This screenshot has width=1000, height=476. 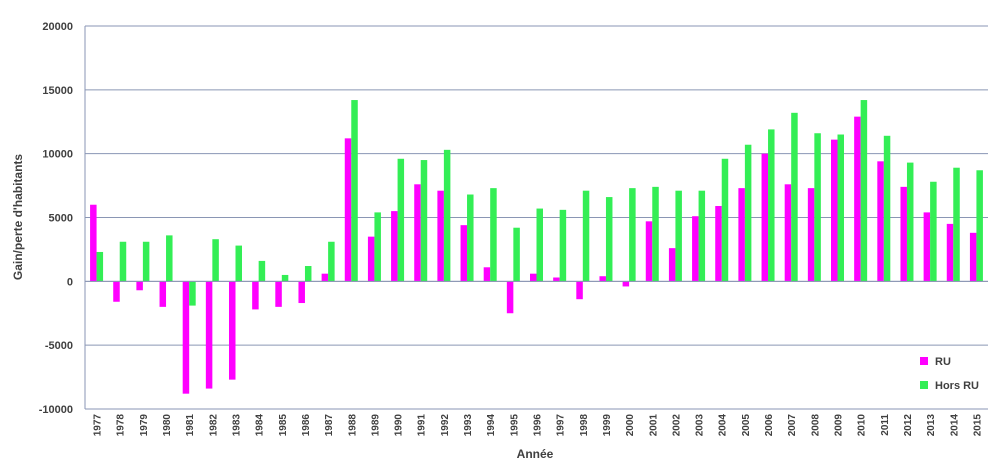 I want to click on y-tick-label: 10000, so click(x=57, y=155).